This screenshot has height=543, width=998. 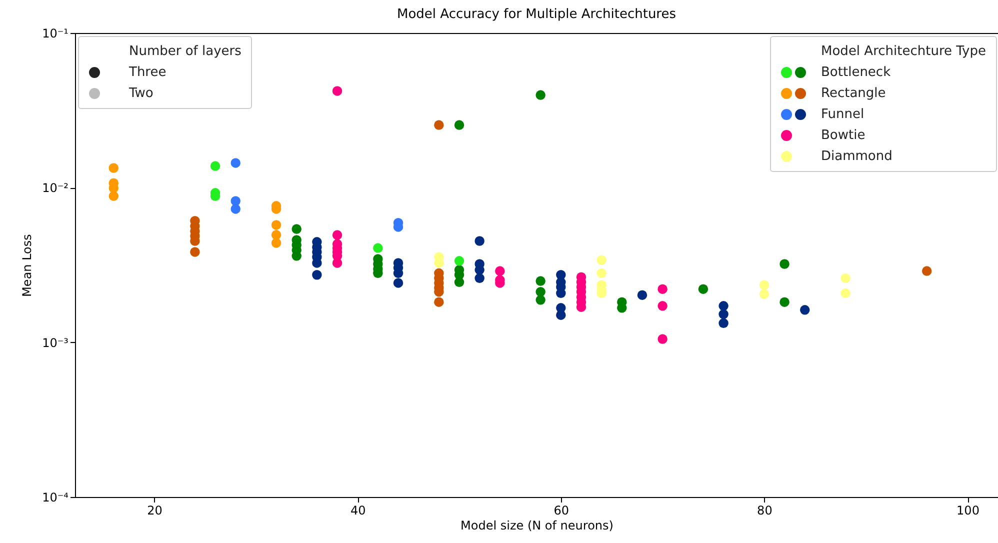 What do you see at coordinates (55, 33) in the screenshot?
I see `y-tick-label: 10⁻¹` at bounding box center [55, 33].